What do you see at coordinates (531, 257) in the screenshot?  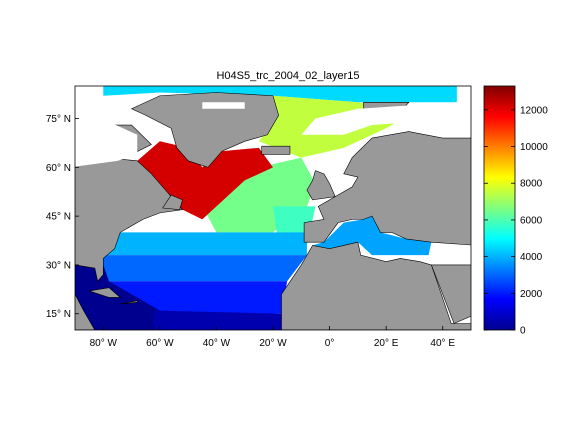 I see `colorbar-tick-label: 4000` at bounding box center [531, 257].